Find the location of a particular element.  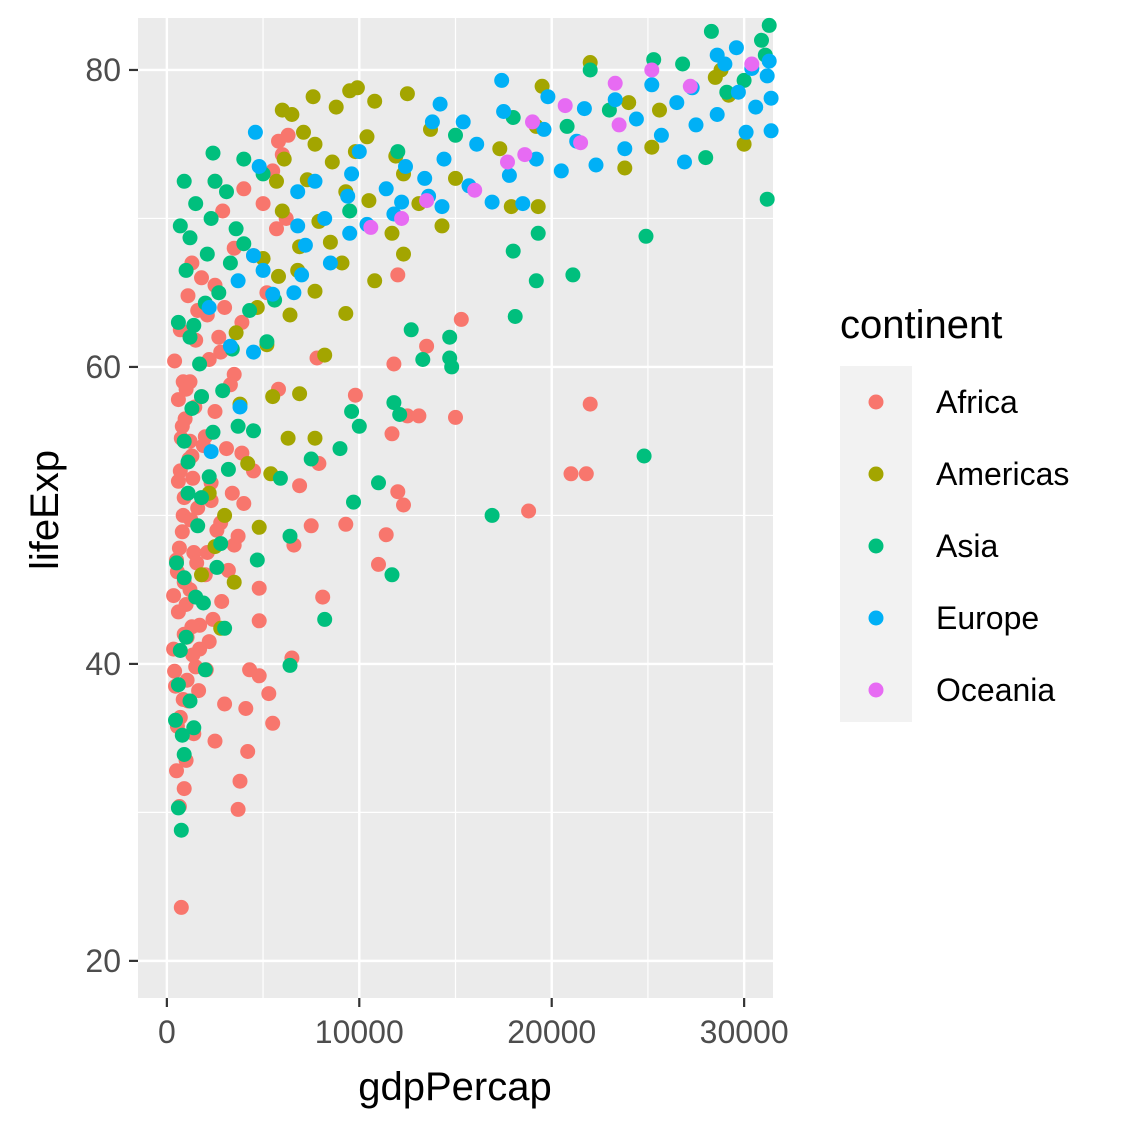

x-tick-label: 0 is located at coordinates (167, 1032).